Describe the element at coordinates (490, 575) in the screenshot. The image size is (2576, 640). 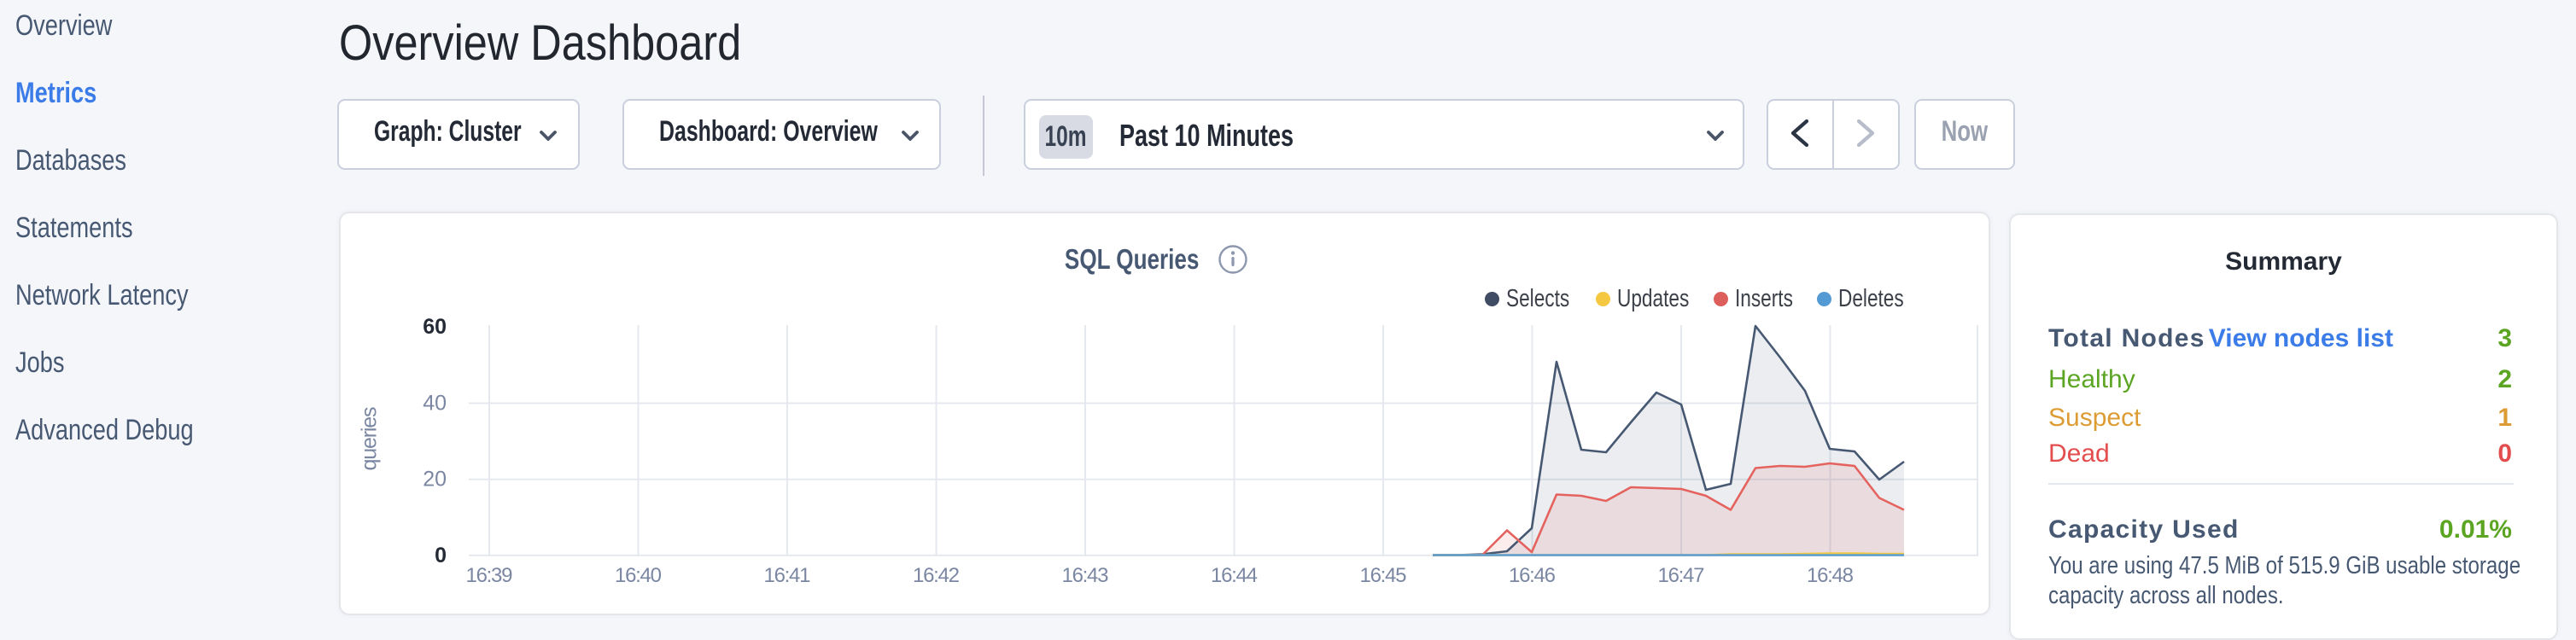
I see `svg-text: 16:39` at that location.